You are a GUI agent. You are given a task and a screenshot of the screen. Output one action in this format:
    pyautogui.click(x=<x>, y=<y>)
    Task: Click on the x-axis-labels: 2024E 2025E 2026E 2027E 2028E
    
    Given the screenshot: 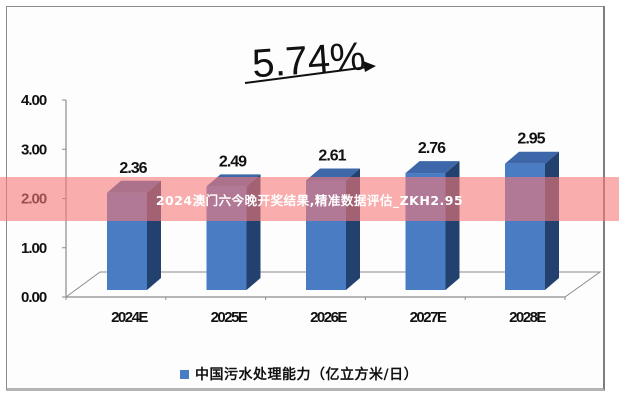 What is the action you would take?
    pyautogui.click(x=329, y=317)
    